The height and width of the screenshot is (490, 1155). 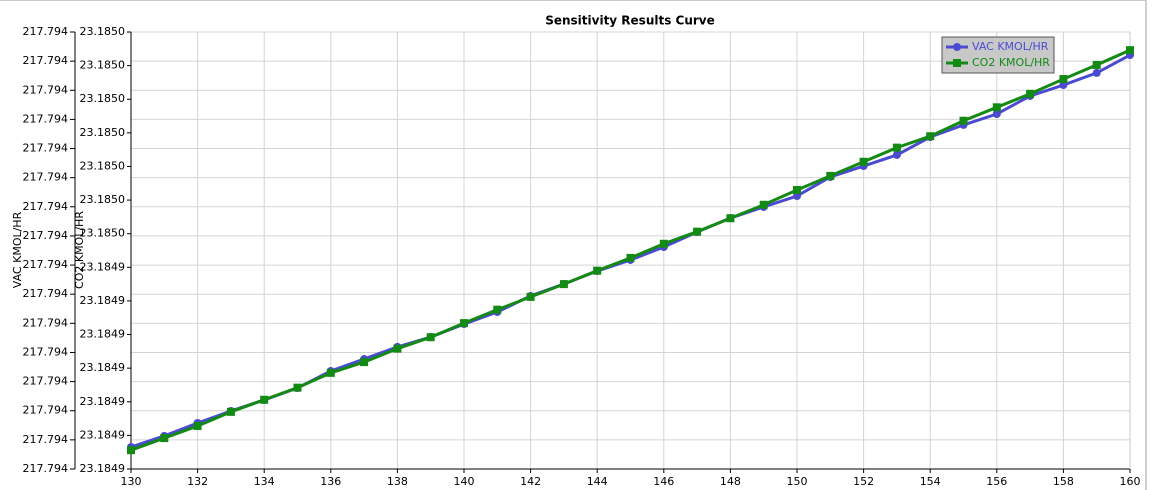 I want to click on x-tick-label: 142, so click(x=530, y=481).